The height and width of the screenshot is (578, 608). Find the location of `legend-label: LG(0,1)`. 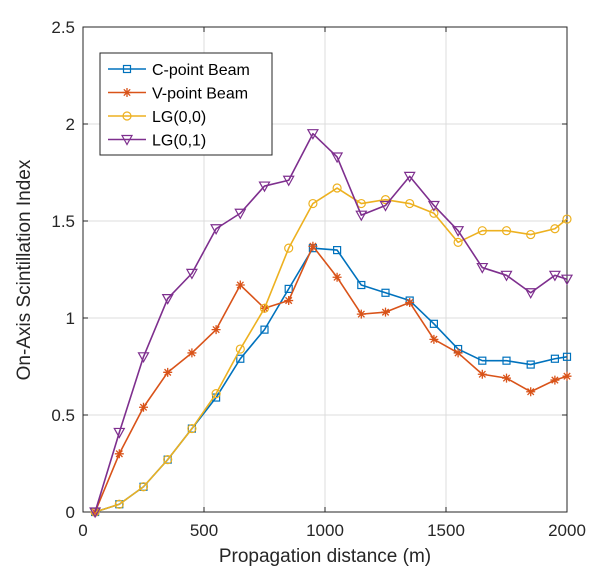

legend-label: LG(0,1) is located at coordinates (179, 141).